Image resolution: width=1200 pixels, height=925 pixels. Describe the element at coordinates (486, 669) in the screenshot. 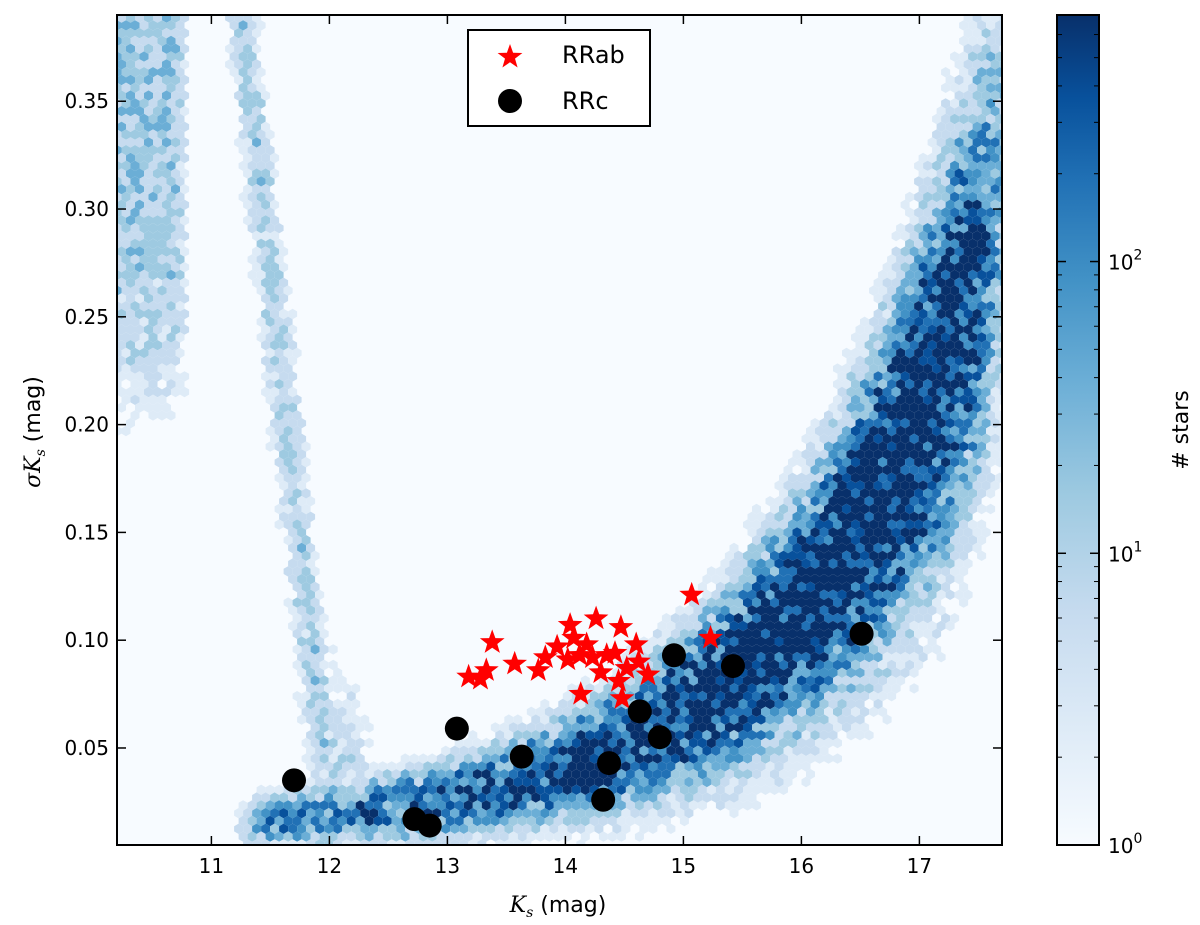

I see `rrab-star-marker` at that location.